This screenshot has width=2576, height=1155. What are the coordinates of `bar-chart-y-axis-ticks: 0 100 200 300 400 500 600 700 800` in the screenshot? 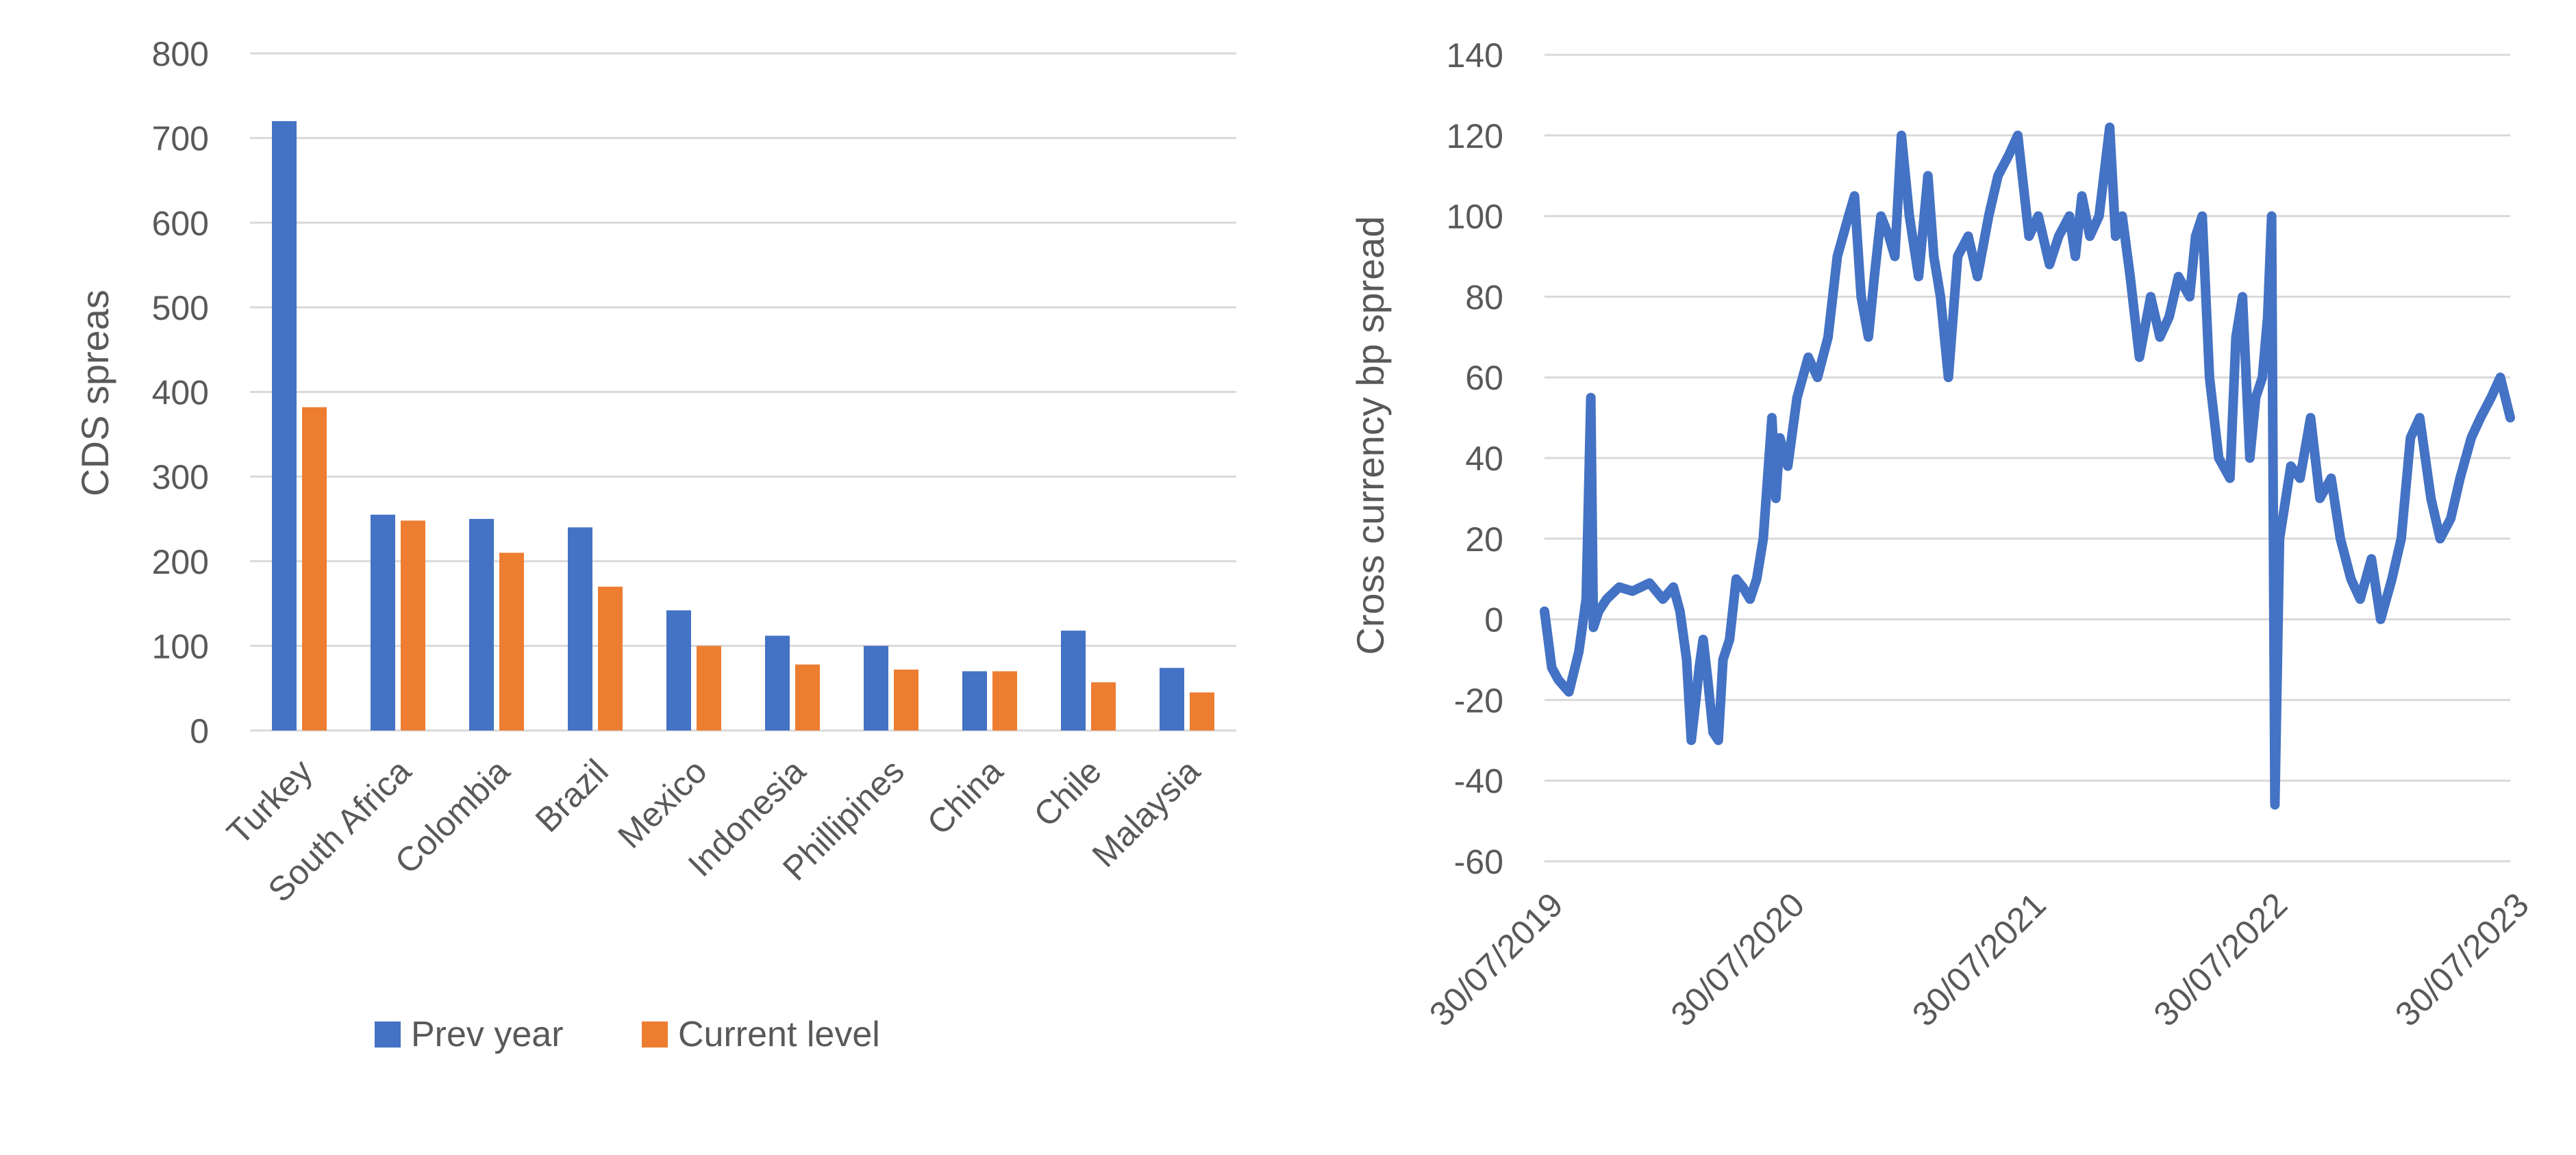 It's located at (180, 393).